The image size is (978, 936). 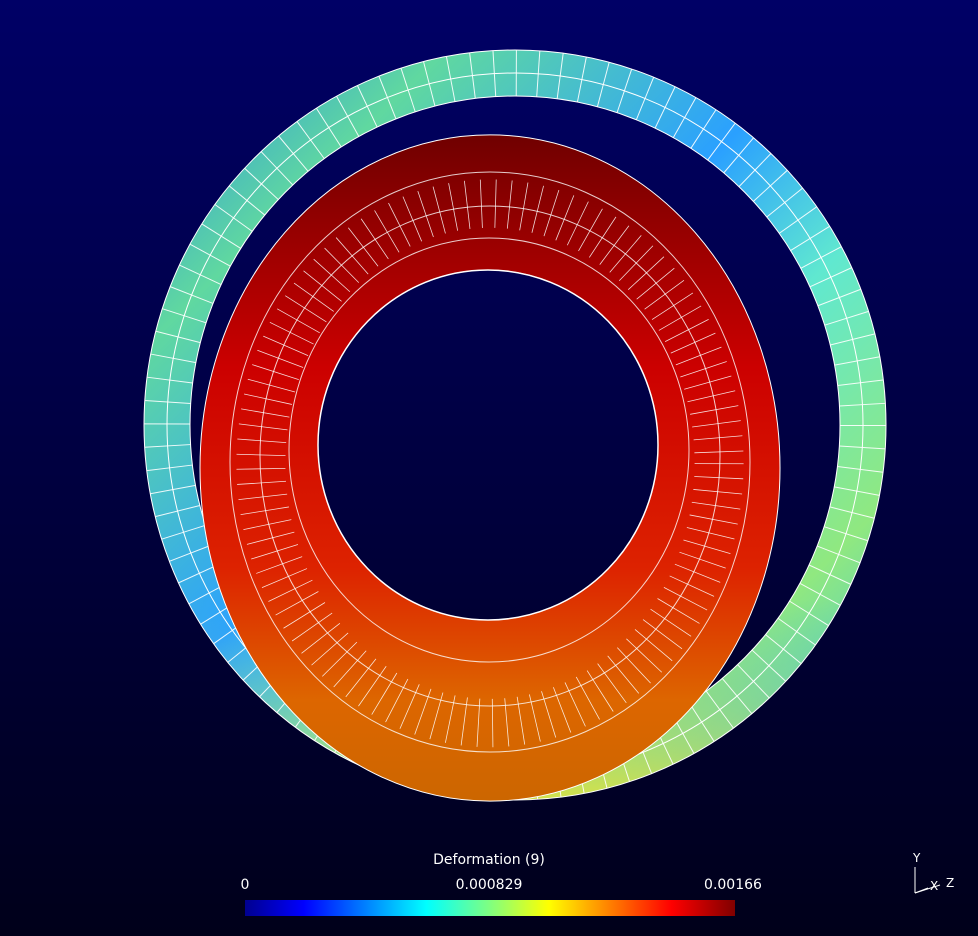 I want to click on legend-tick-label: 0.00166, so click(x=733, y=885).